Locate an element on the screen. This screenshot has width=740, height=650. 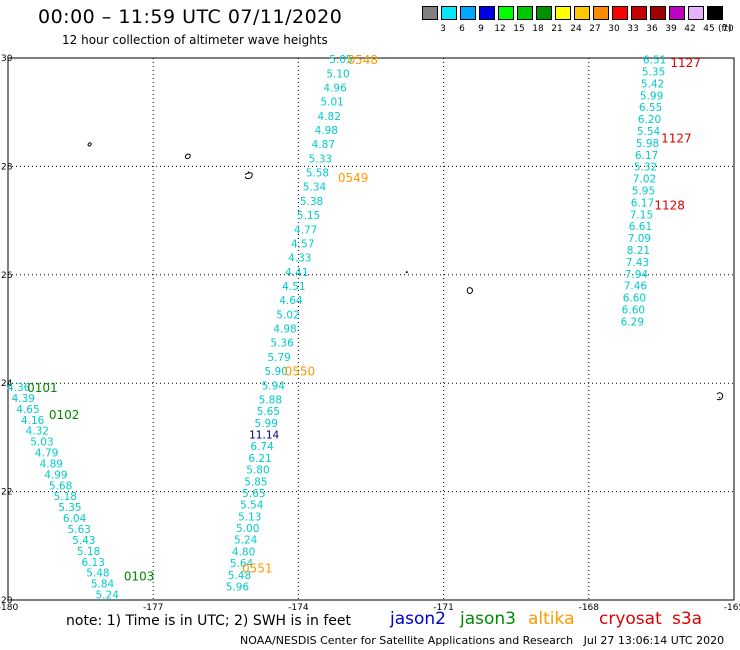
x-tick-label: -171 is located at coordinates (443, 606).